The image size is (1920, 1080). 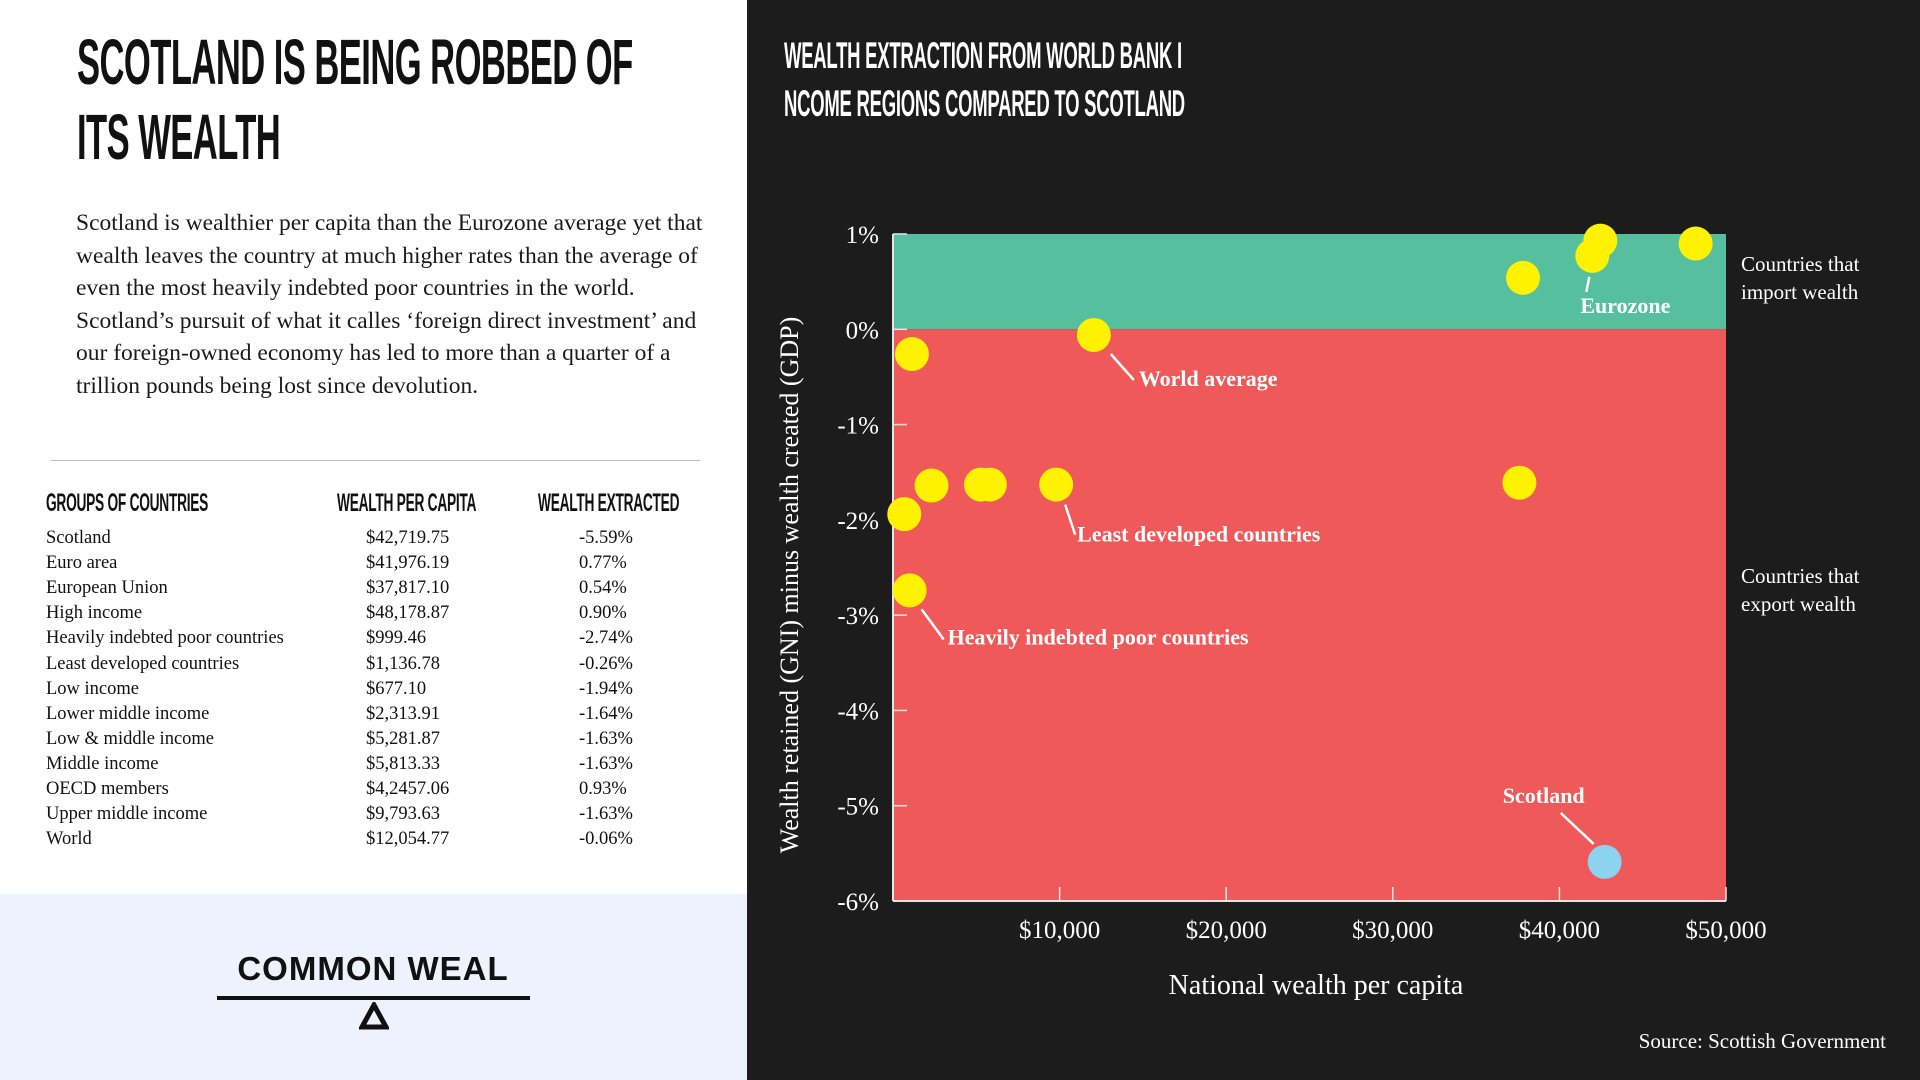 I want to click on wealth-per-capita: $12,054.77, so click(x=408, y=839).